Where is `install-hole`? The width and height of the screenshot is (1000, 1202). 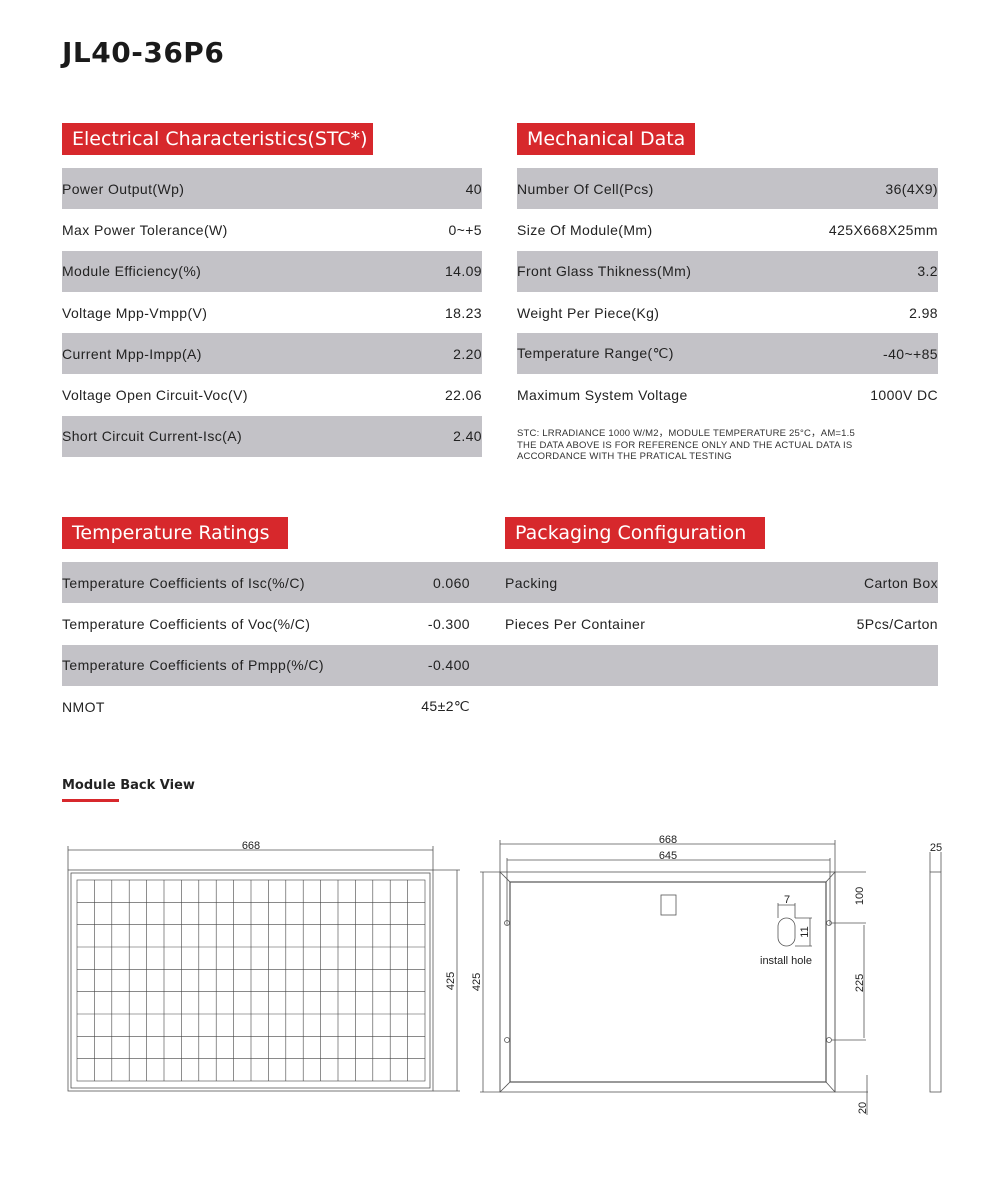 install-hole is located at coordinates (786, 932).